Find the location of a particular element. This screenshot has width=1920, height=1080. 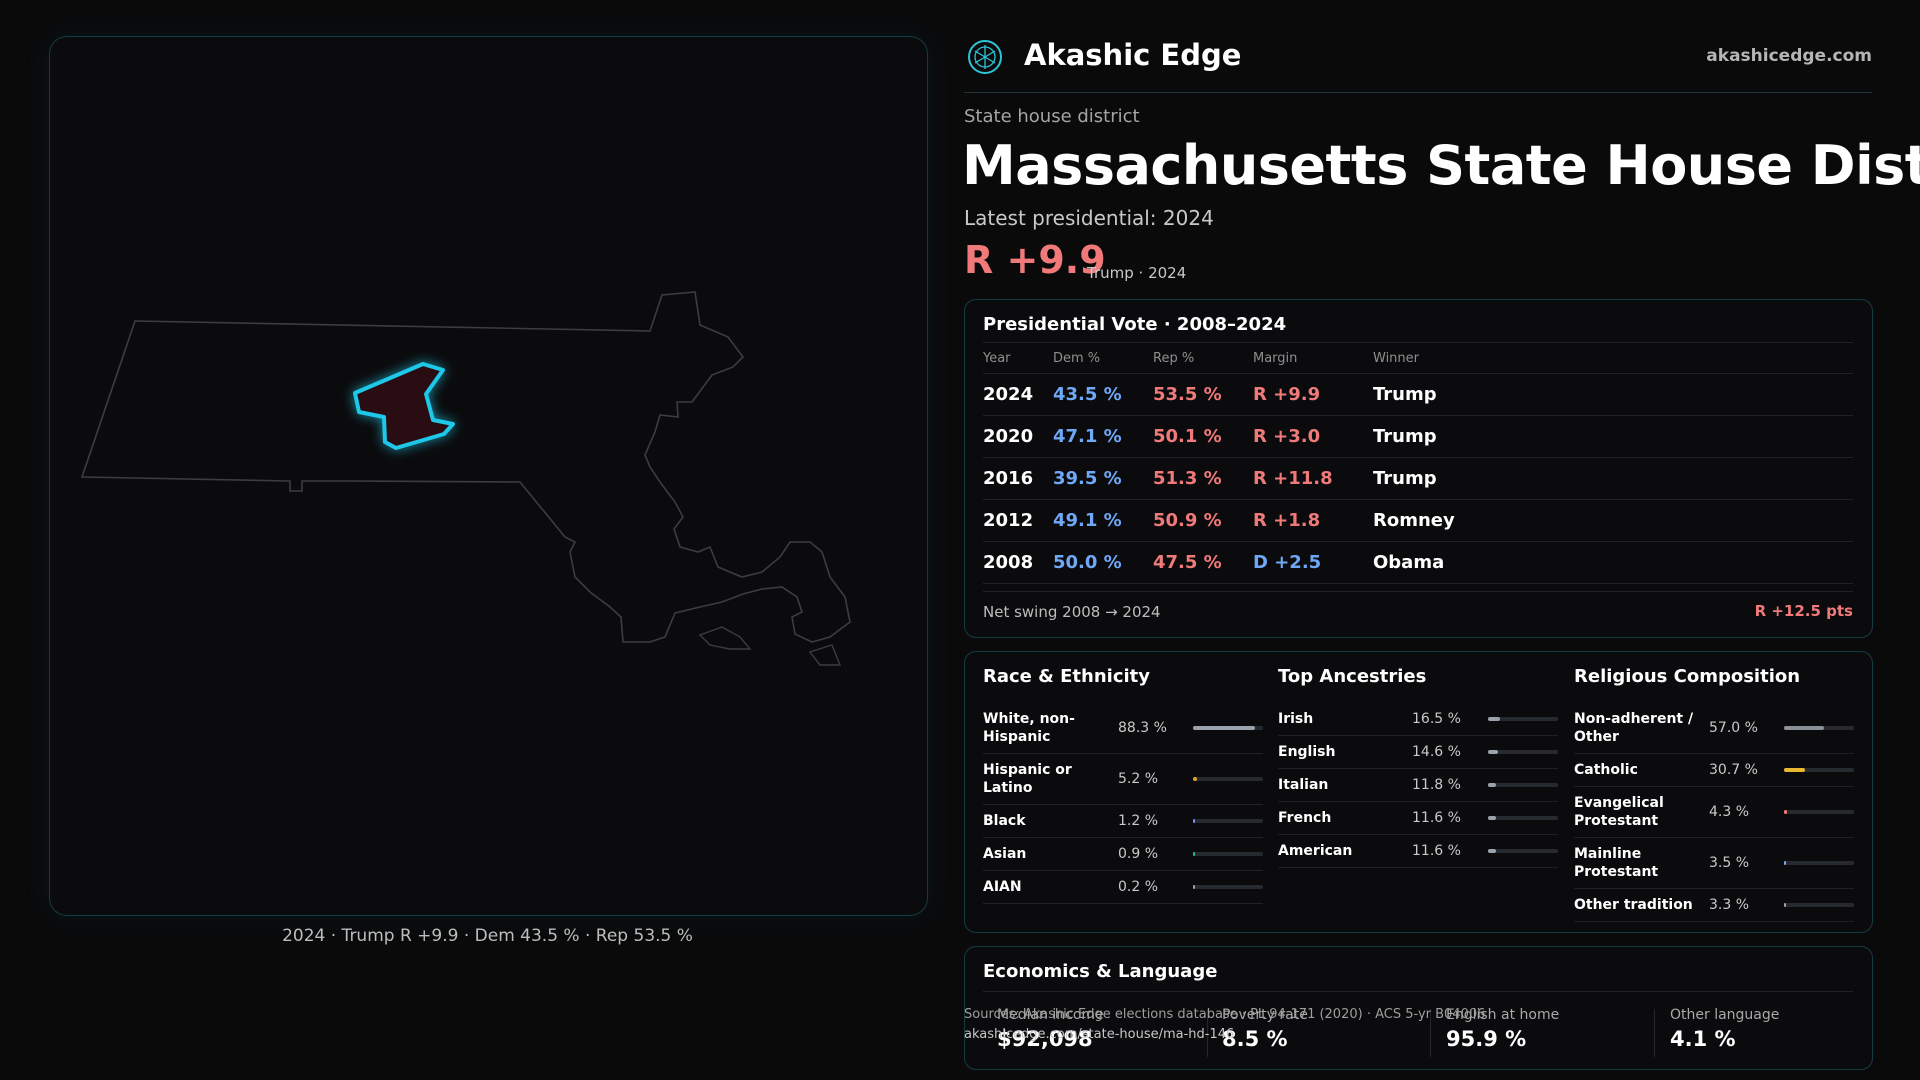

race-row: AIAN 0.2 % is located at coordinates (1123, 887).